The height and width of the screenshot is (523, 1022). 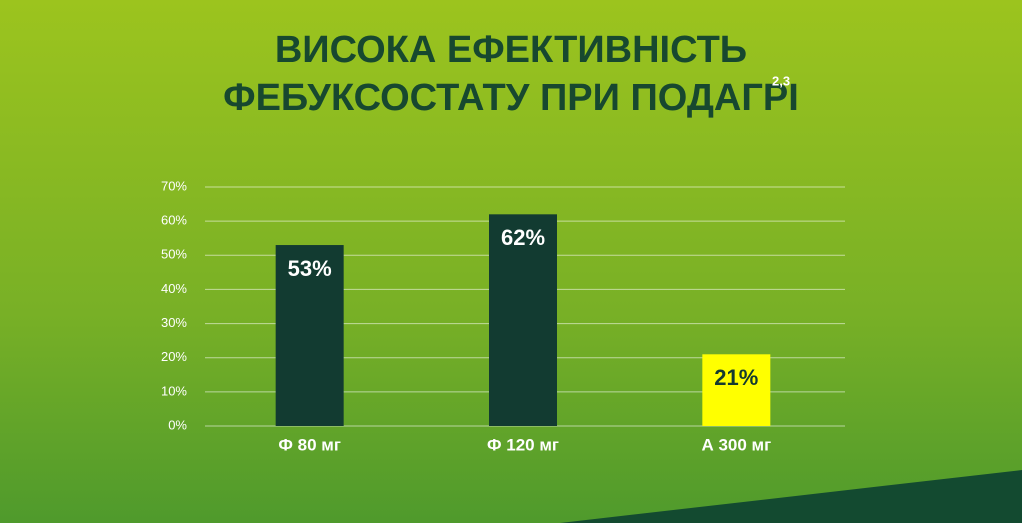 I want to click on y-tick-label: 70%, so click(x=174, y=185).